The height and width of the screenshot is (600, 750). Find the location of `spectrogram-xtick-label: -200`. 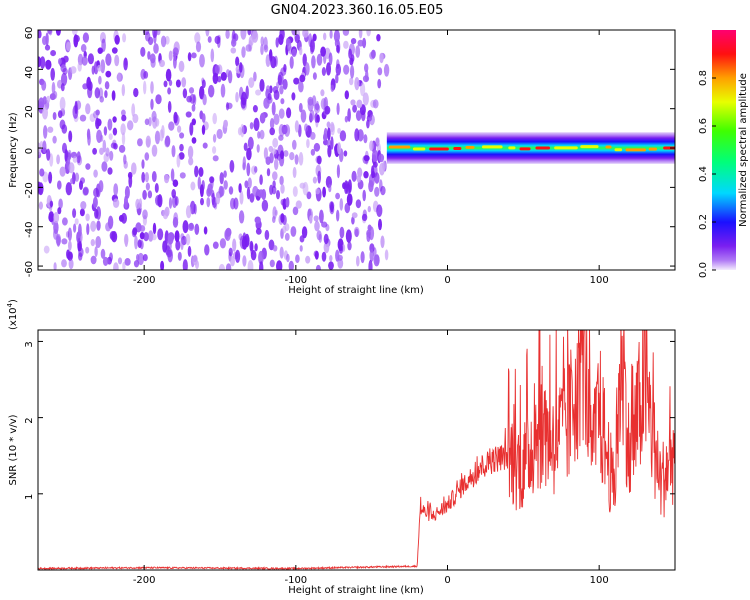

spectrogram-xtick-label: -200 is located at coordinates (144, 280).